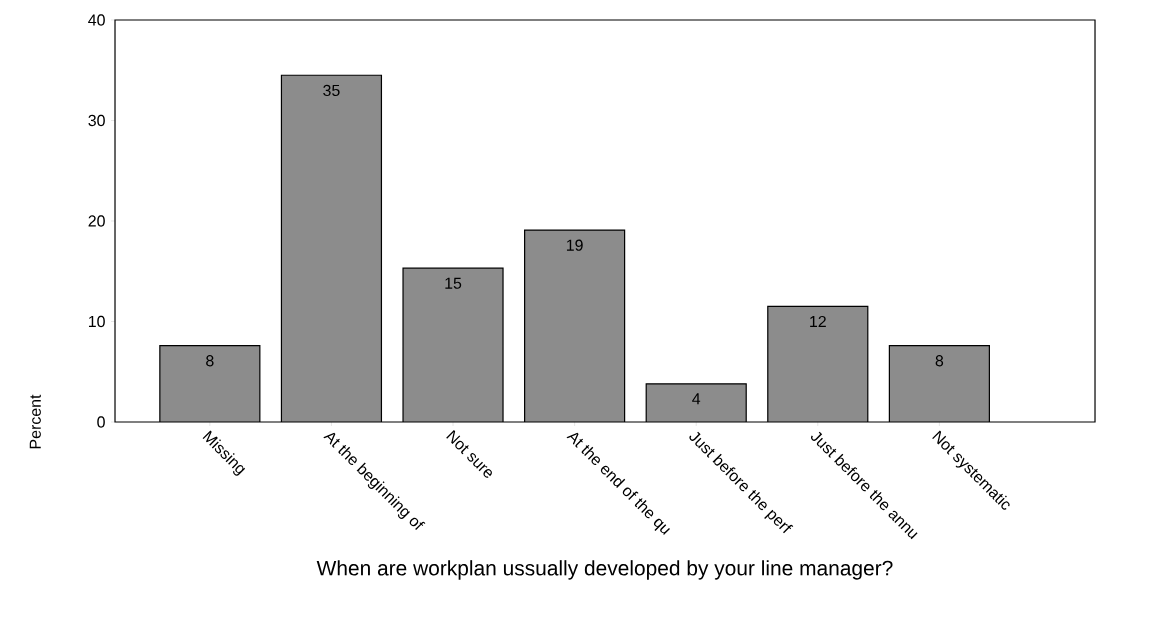  Describe the element at coordinates (96, 20) in the screenshot. I see `y-tick-label: 40` at that location.